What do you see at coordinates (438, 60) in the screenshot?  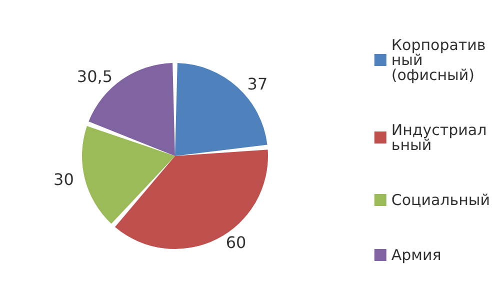 I see `legend-label: Корпоративный (офисный)` at bounding box center [438, 60].